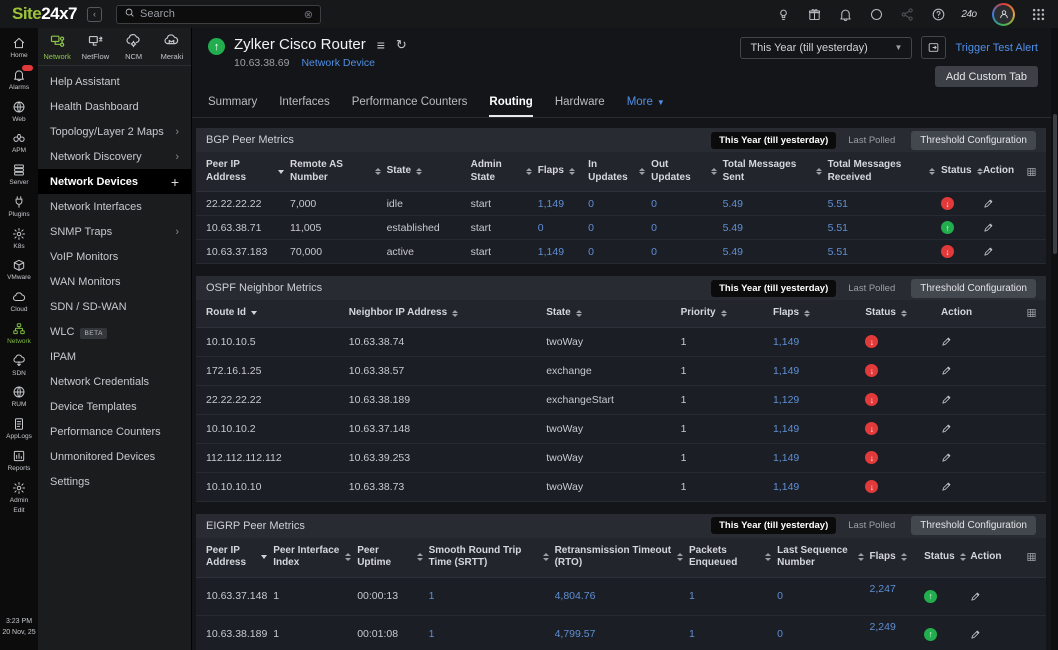 This screenshot has width=1058, height=650. What do you see at coordinates (114, 406) in the screenshot?
I see `sidebar-item-device-templates: Device Templates` at bounding box center [114, 406].